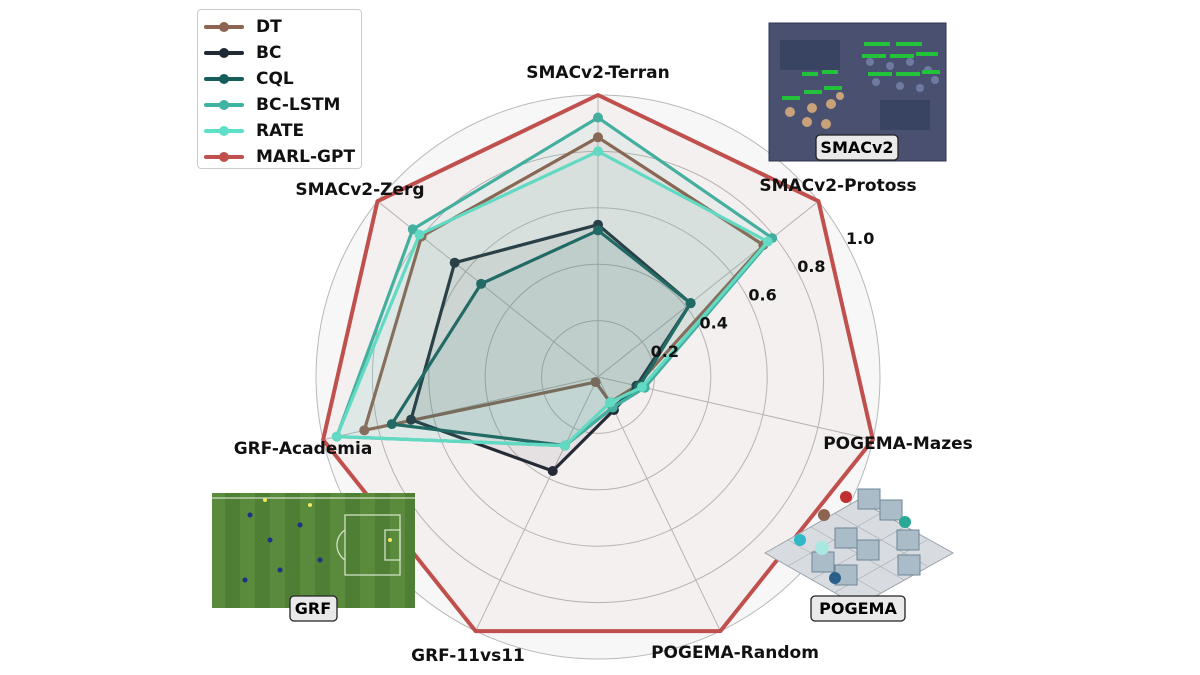 Image resolution: width=1200 pixels, height=675 pixels. Describe the element at coordinates (762, 294) in the screenshot. I see `radial-tick-label: 0.6` at that location.